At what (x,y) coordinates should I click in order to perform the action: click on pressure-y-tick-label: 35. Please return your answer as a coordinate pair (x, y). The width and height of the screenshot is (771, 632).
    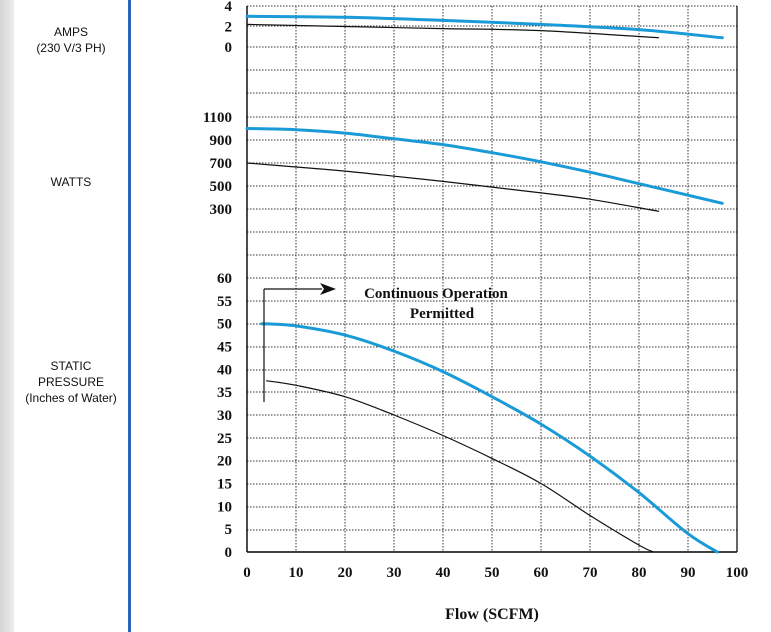
    Looking at the image, I should click on (224, 393).